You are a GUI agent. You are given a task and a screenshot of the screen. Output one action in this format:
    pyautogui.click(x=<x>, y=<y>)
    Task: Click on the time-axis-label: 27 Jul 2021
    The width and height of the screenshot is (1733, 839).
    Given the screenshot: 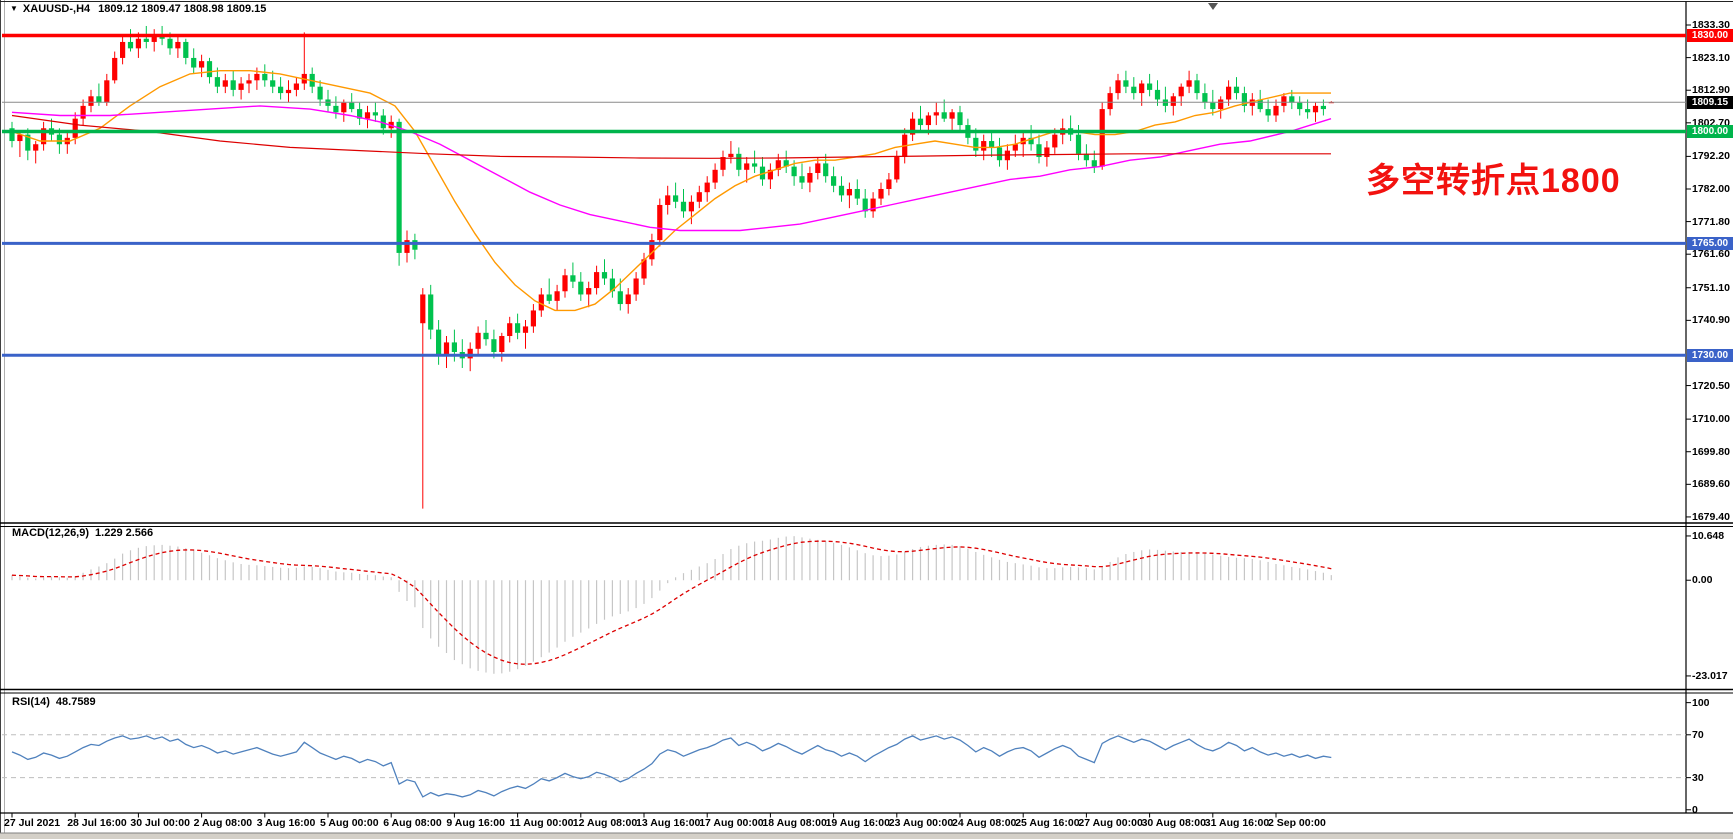 What is the action you would take?
    pyautogui.click(x=32, y=823)
    